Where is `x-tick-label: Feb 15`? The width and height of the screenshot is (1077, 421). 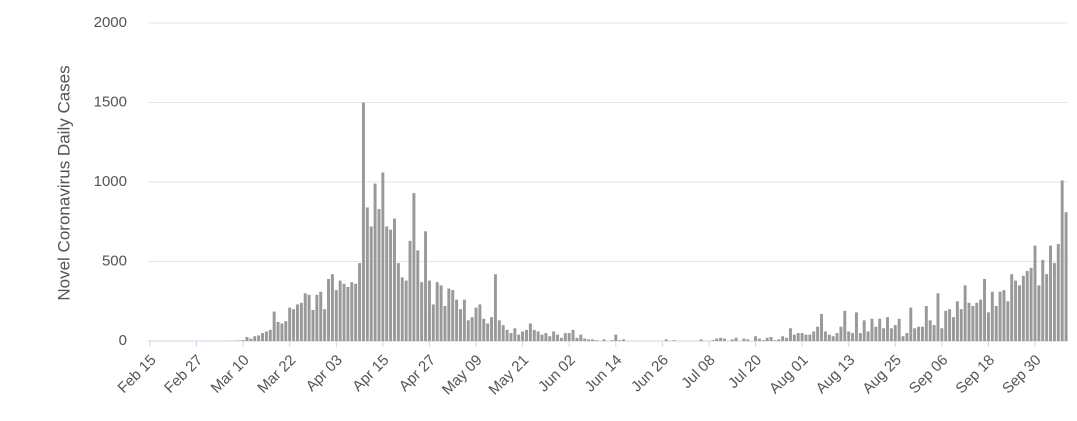
x-tick-label: Feb 15 is located at coordinates (137, 374).